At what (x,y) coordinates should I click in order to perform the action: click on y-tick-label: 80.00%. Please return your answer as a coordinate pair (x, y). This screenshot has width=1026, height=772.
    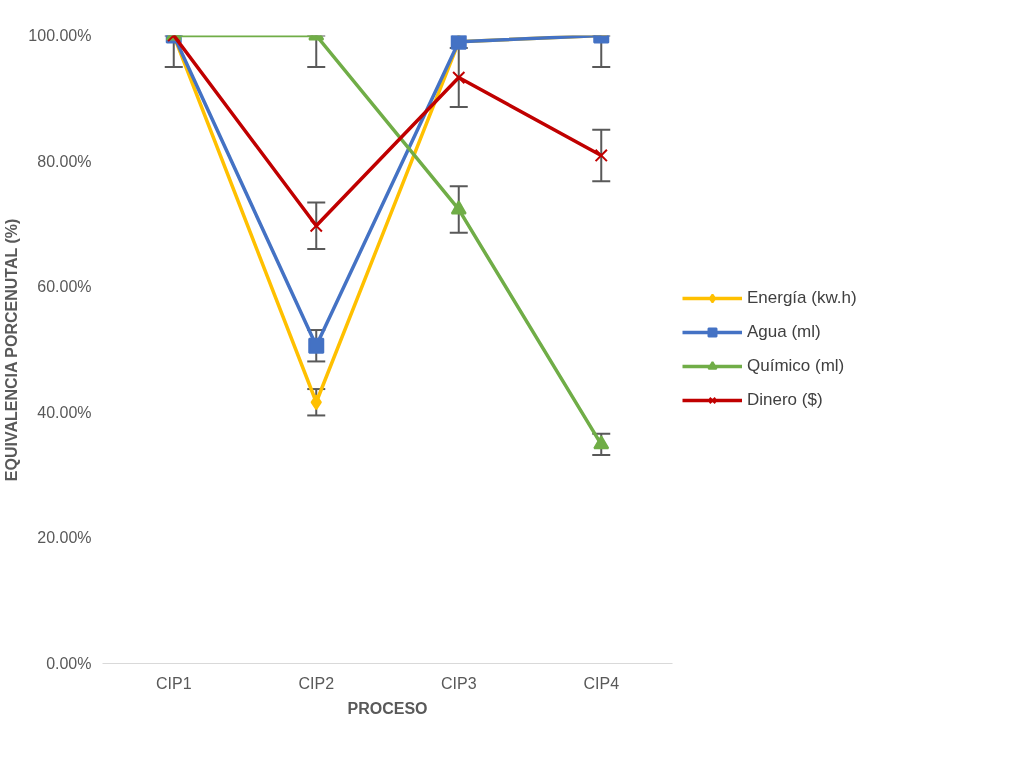
    Looking at the image, I should click on (64, 161).